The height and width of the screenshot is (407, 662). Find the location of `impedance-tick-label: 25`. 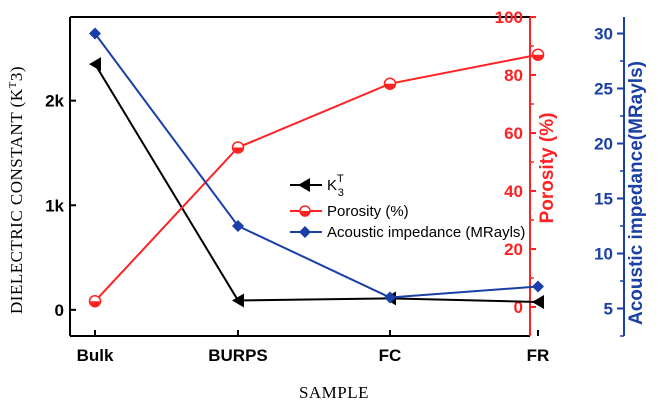

impedance-tick-label: 25 is located at coordinates (603, 89).